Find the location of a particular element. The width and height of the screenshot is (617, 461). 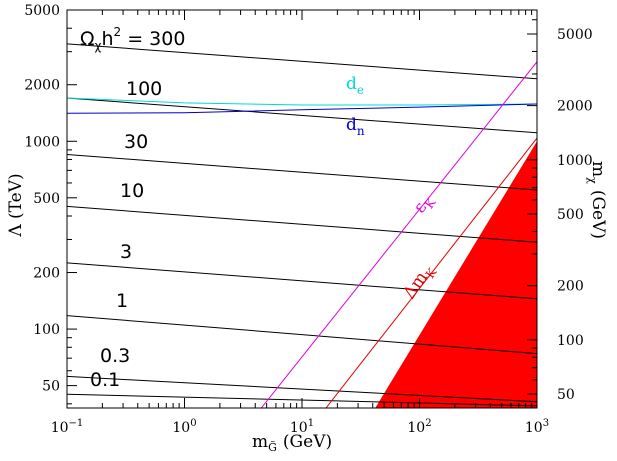

annotation-n: dn is located at coordinates (355, 126).